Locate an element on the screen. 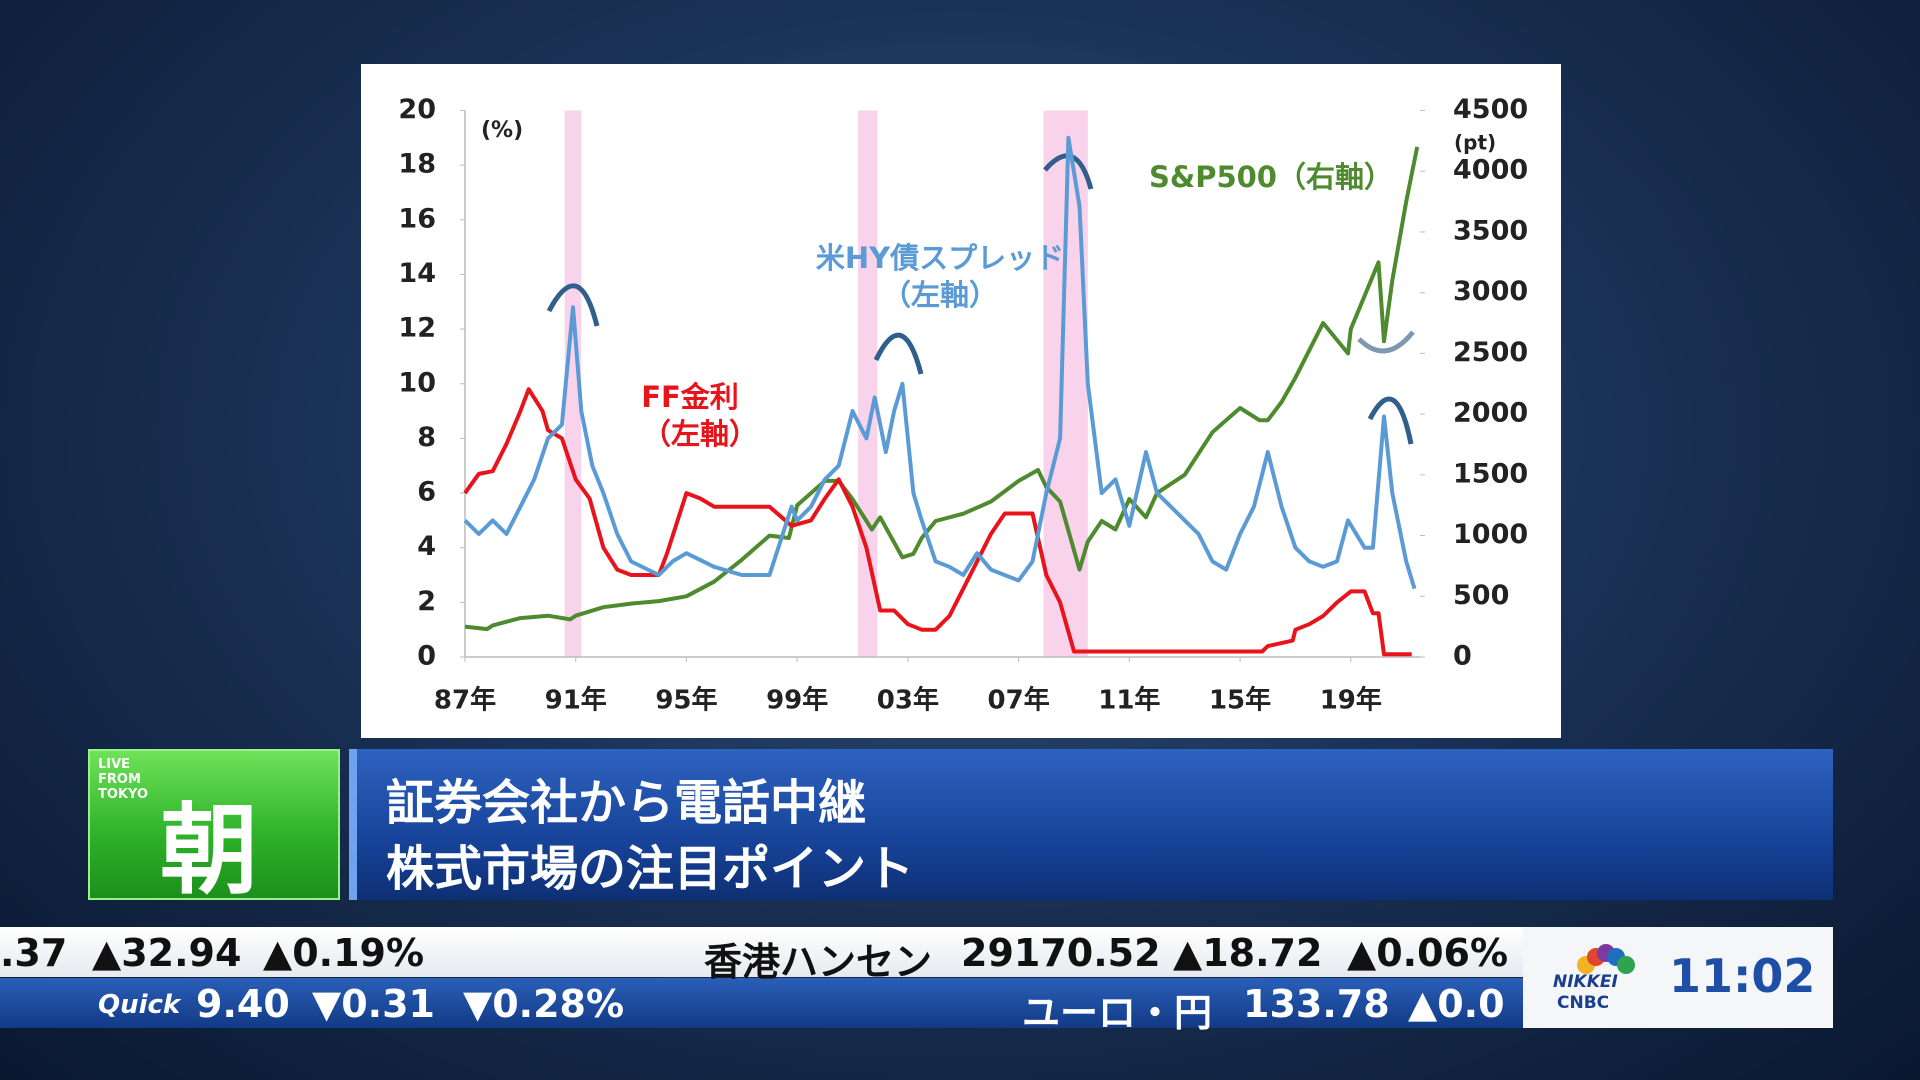 The height and width of the screenshot is (1080, 1920). y2-tick-label: 0 is located at coordinates (1462, 656).